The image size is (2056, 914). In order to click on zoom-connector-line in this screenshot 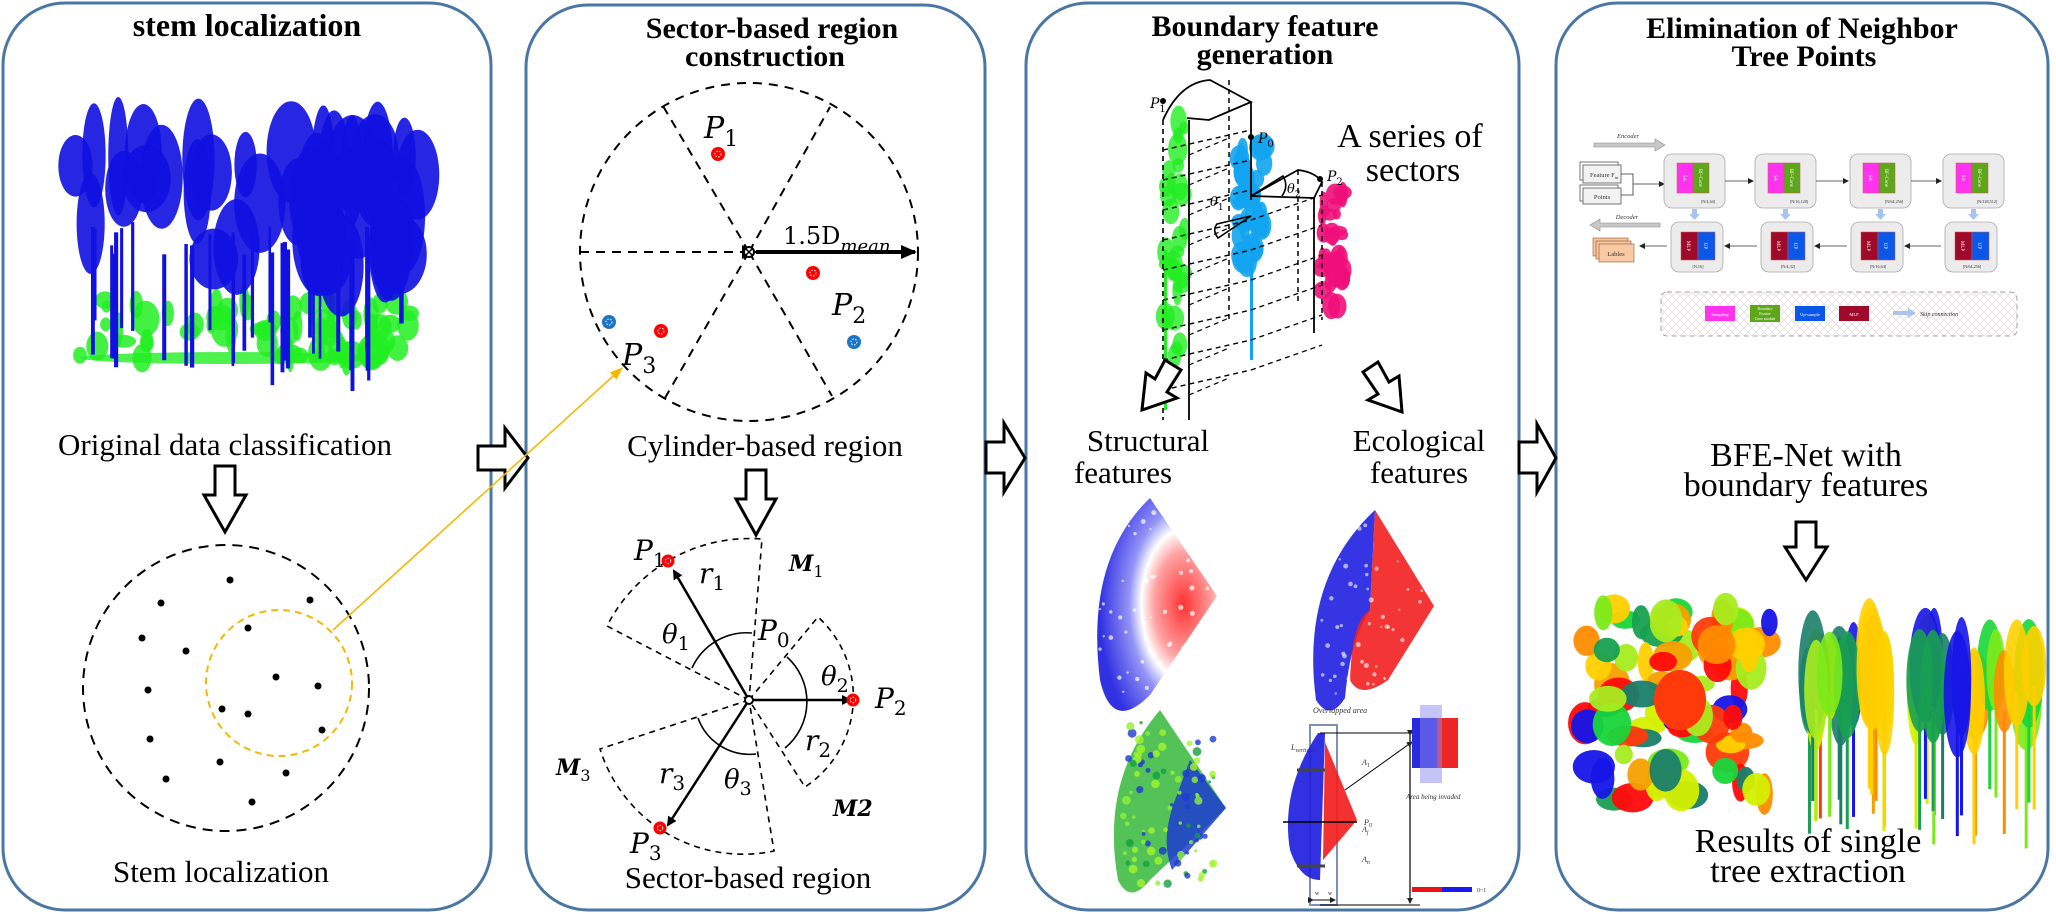, I will do `click(477, 499)`.